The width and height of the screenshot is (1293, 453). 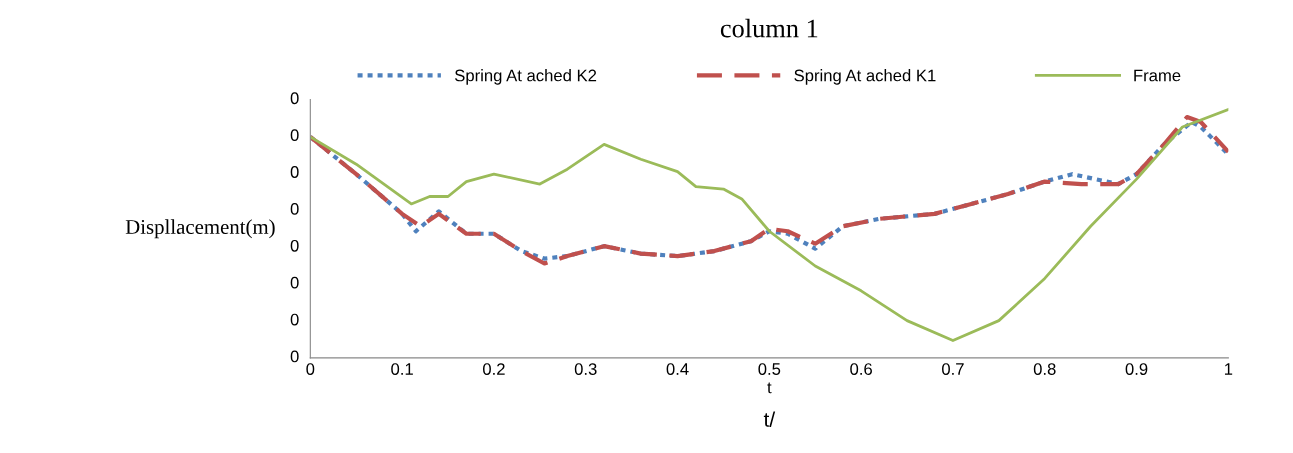 What do you see at coordinates (1136, 369) in the screenshot?
I see `x-tick-label: 0.9` at bounding box center [1136, 369].